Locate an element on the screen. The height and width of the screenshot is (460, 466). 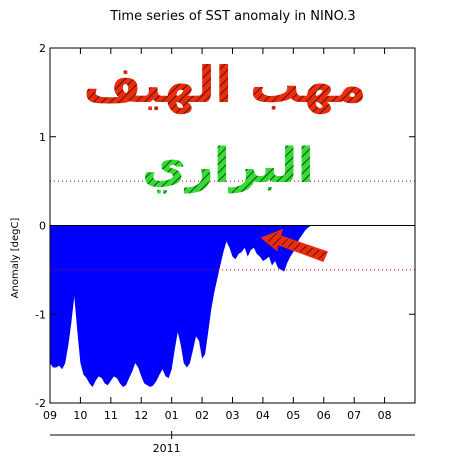
year-label: 2011 is located at coordinates (167, 448).